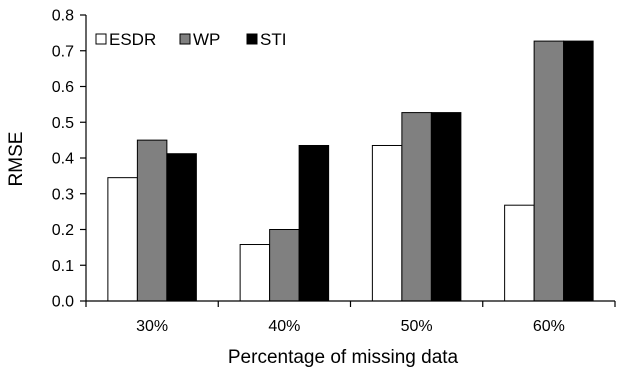 Image resolution: width=620 pixels, height=369 pixels. I want to click on bar-wp-30pct, so click(152, 220).